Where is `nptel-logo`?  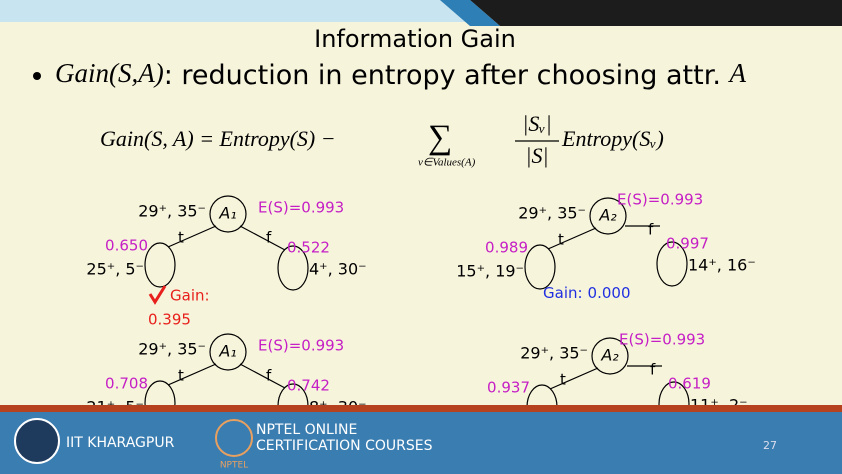 nptel-logo is located at coordinates (234, 438).